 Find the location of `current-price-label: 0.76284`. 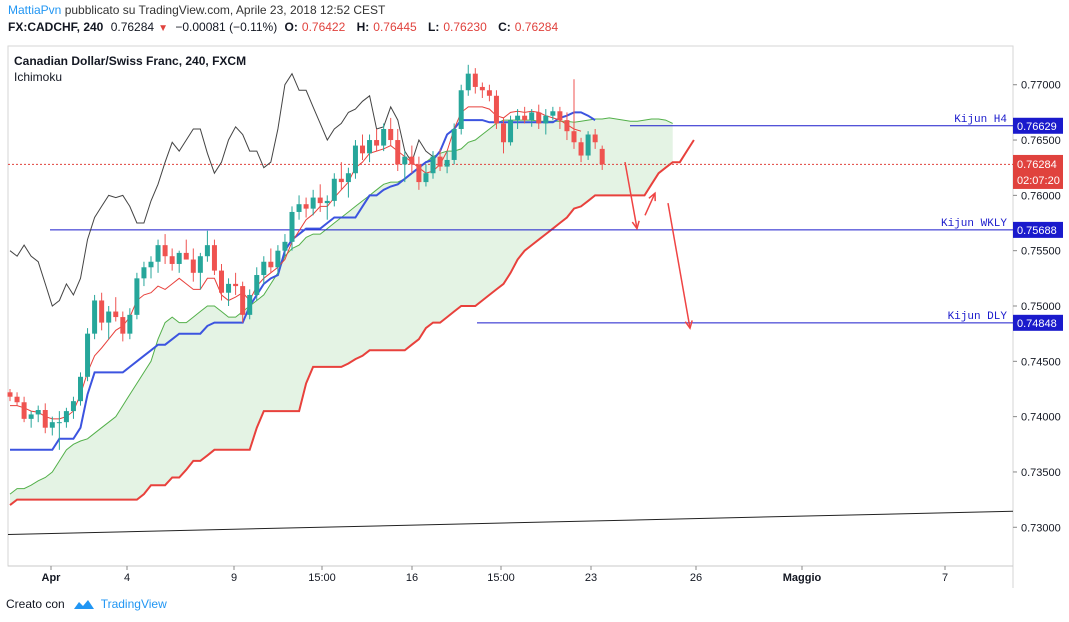

current-price-label: 0.76284 is located at coordinates (1037, 165).